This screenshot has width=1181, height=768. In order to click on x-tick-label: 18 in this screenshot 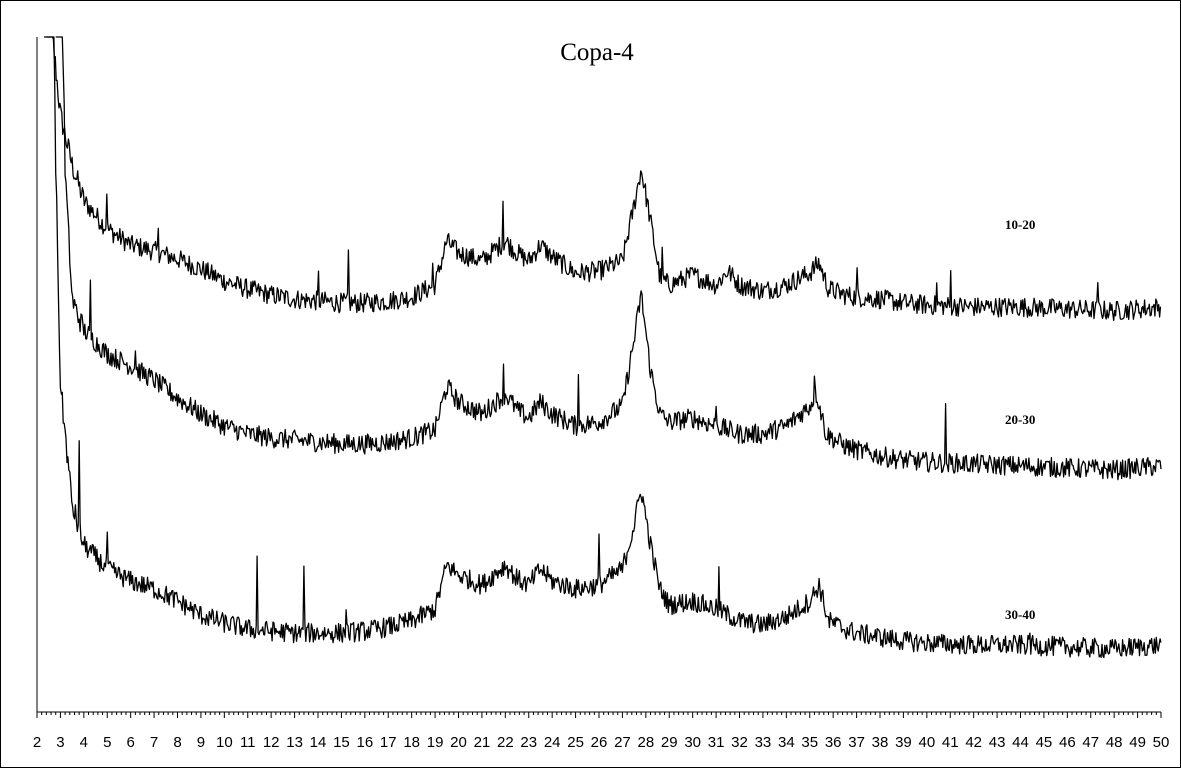, I will do `click(411, 742)`.